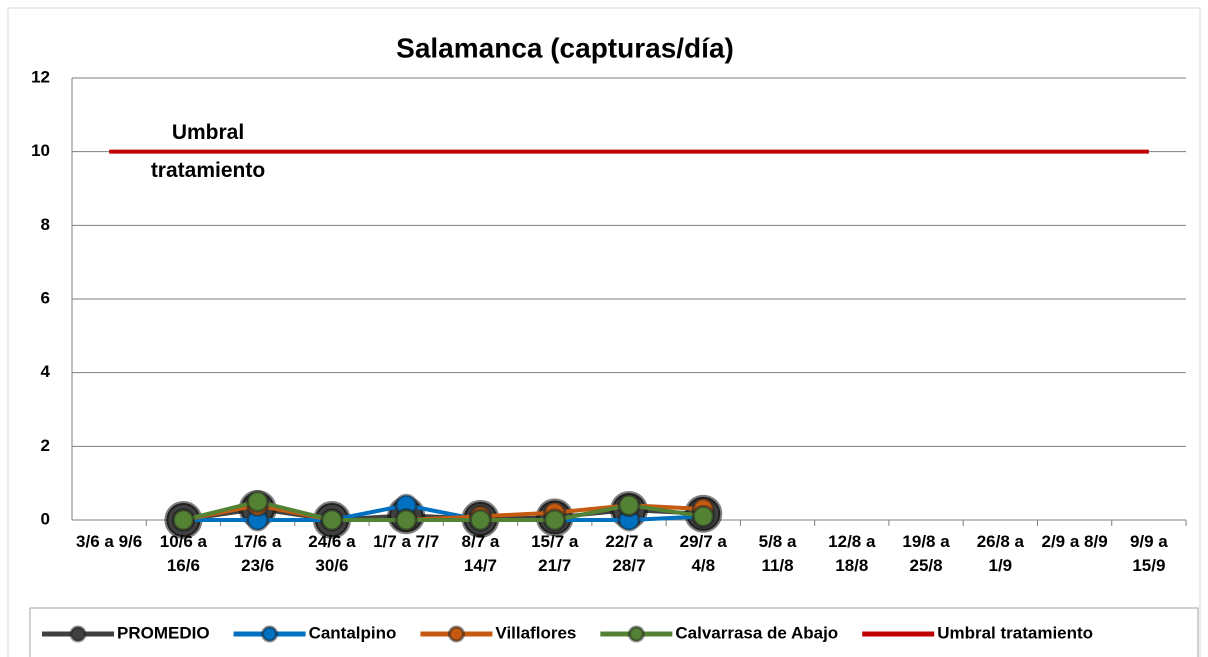 Image resolution: width=1208 pixels, height=657 pixels. Describe the element at coordinates (703, 553) in the screenshot. I see `x-tick-label: 29/7 a 4/8` at that location.